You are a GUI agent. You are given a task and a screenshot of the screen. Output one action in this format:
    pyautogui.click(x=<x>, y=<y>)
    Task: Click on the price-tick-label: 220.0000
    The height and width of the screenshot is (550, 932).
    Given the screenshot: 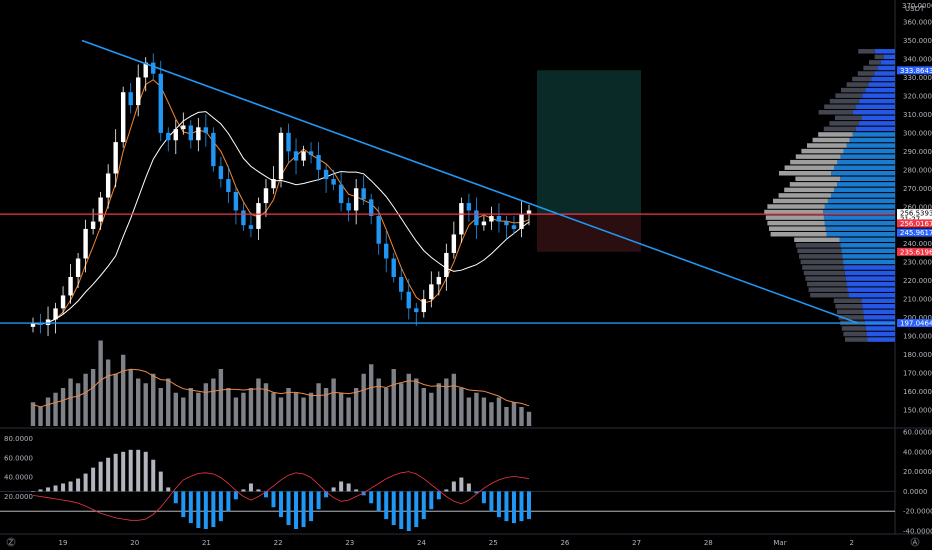 What is the action you would take?
    pyautogui.click(x=917, y=281)
    